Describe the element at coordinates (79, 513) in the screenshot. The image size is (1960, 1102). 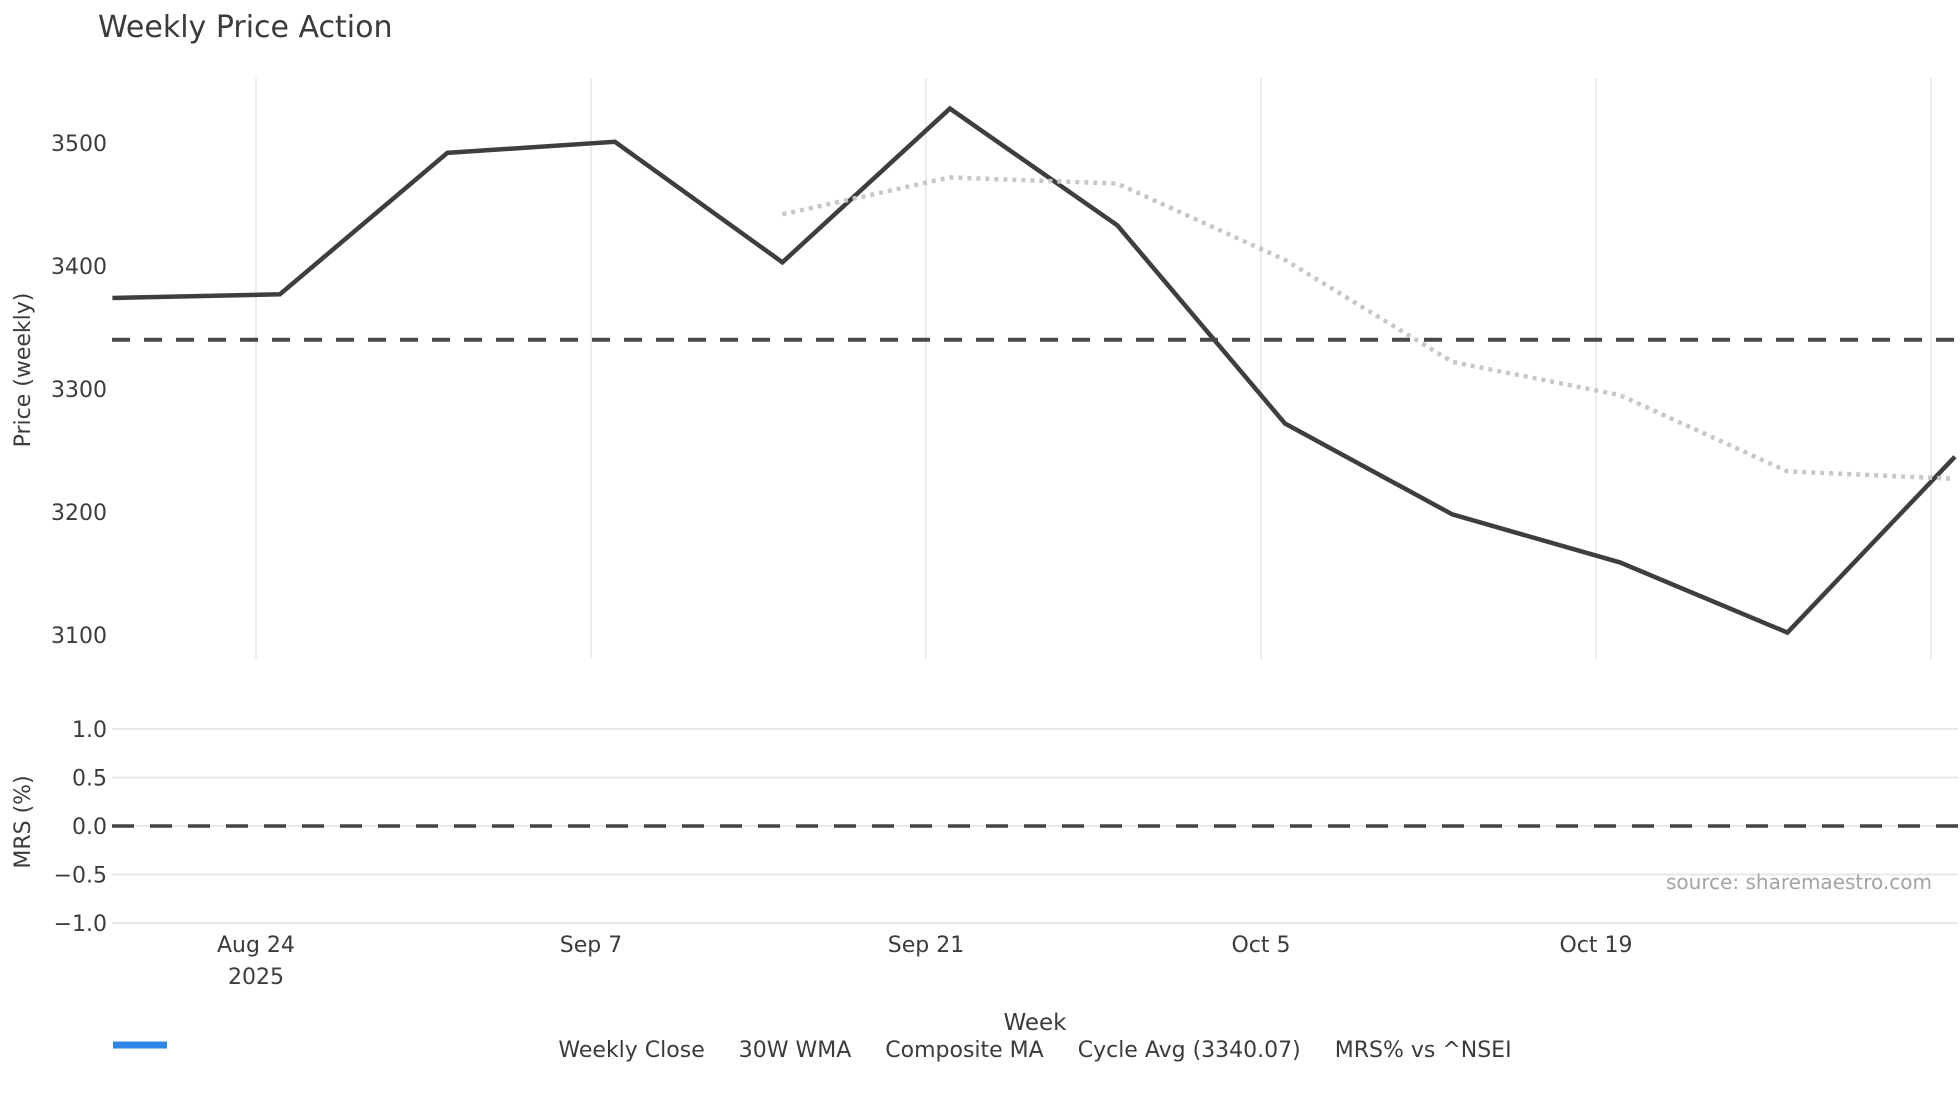
I see `price-tick-label: 3200` at that location.